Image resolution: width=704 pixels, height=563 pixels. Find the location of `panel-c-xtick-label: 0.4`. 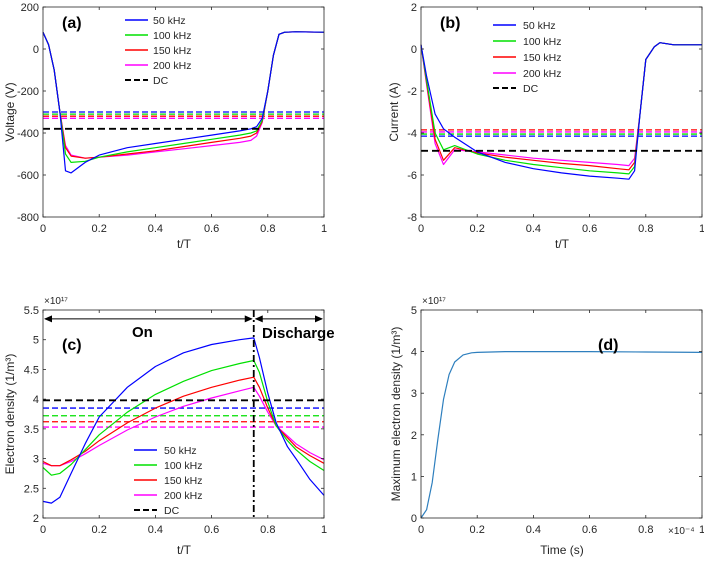

panel-c-xtick-label: 0.4 is located at coordinates (155, 530).